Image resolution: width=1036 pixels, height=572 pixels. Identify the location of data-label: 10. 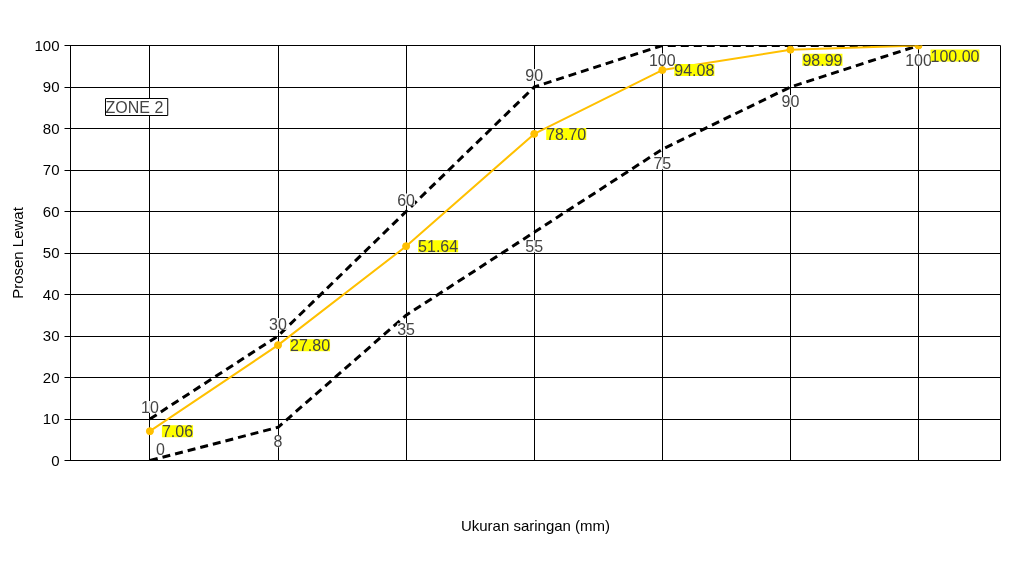
(150, 407).